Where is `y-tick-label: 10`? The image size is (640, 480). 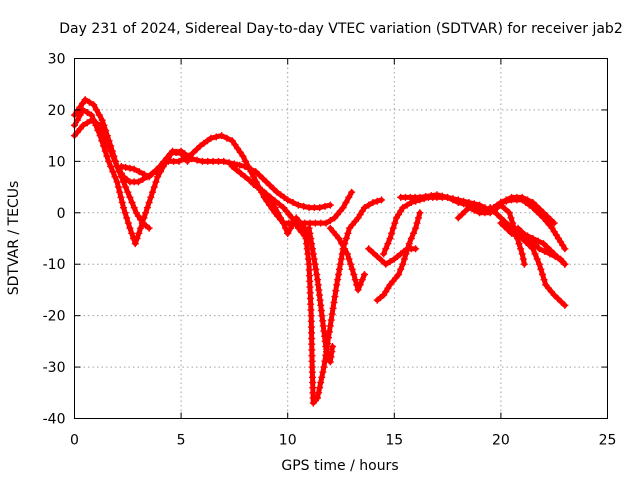 y-tick-label: 10 is located at coordinates (57, 162).